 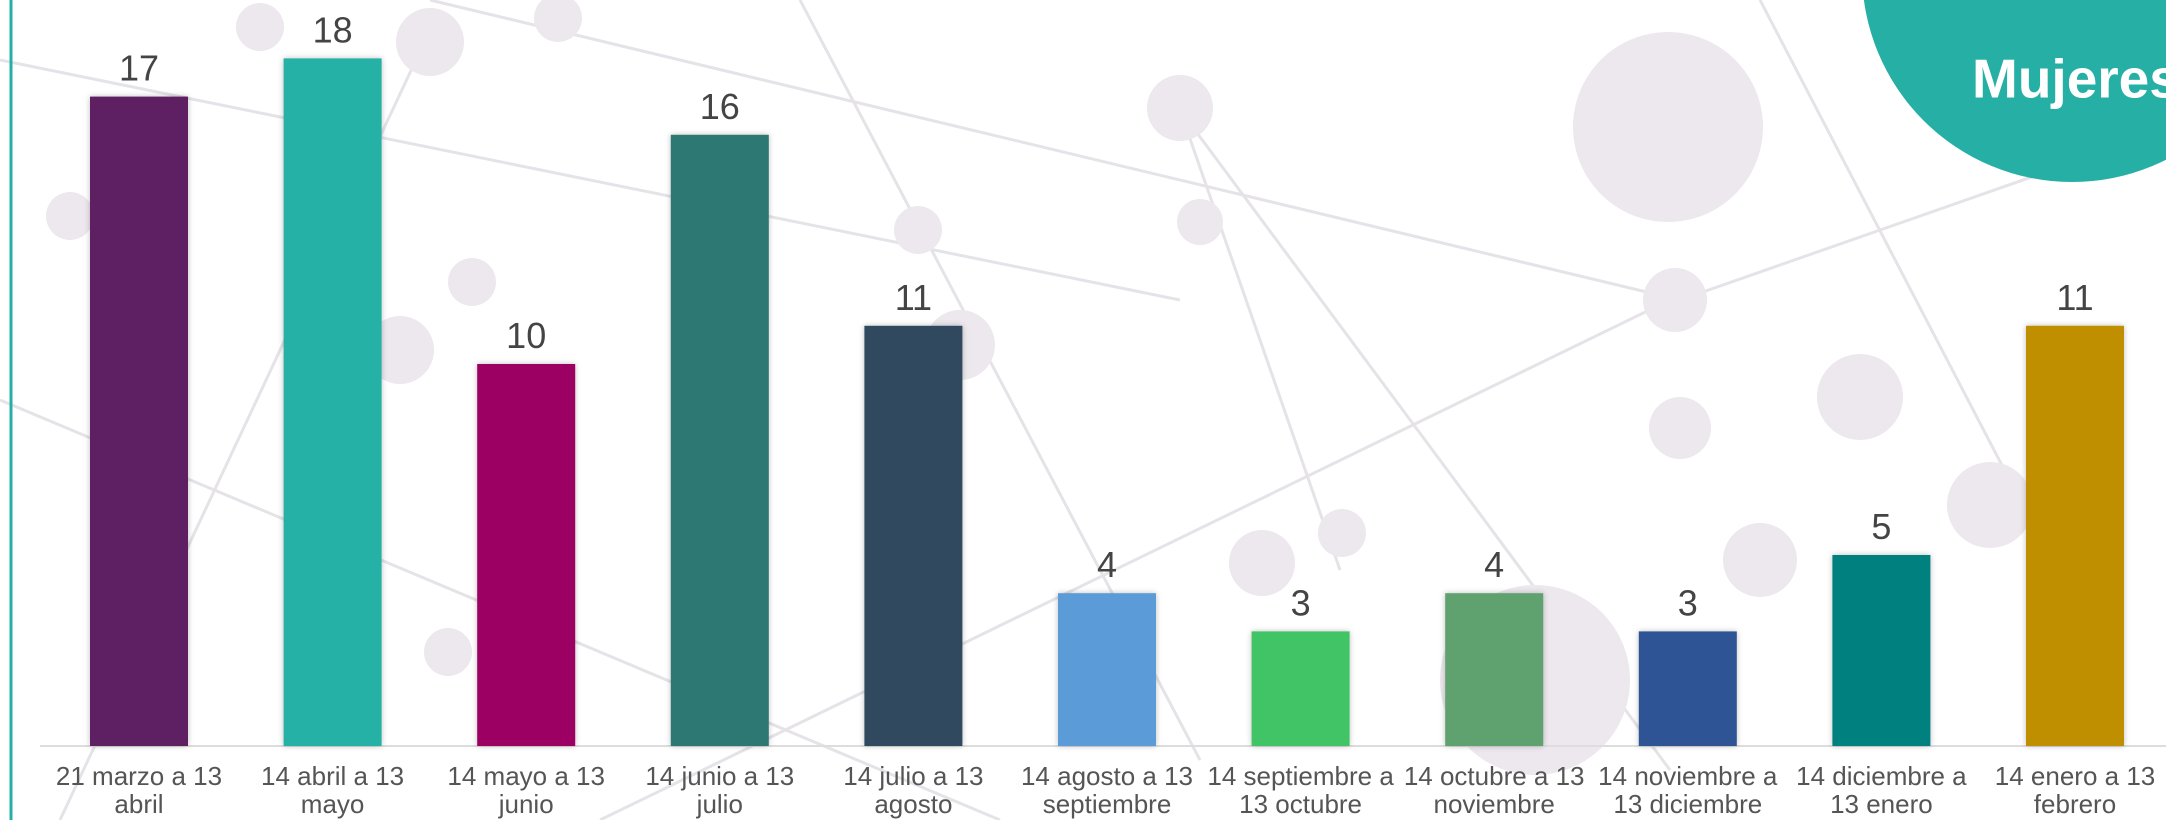 What do you see at coordinates (720, 790) in the screenshot?
I see `x-tick-label: 14 junio a 13 julio` at bounding box center [720, 790].